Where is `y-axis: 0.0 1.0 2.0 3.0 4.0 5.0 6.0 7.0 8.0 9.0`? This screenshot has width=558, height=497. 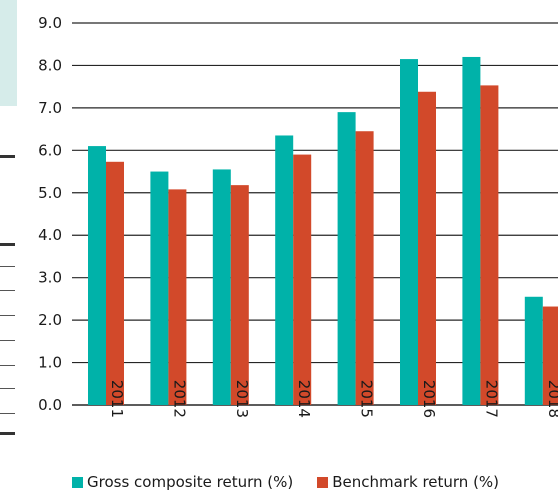 y-axis: 0.0 1.0 2.0 3.0 4.0 5.0 6.0 7.0 8.0 9.0 is located at coordinates (50, 214).